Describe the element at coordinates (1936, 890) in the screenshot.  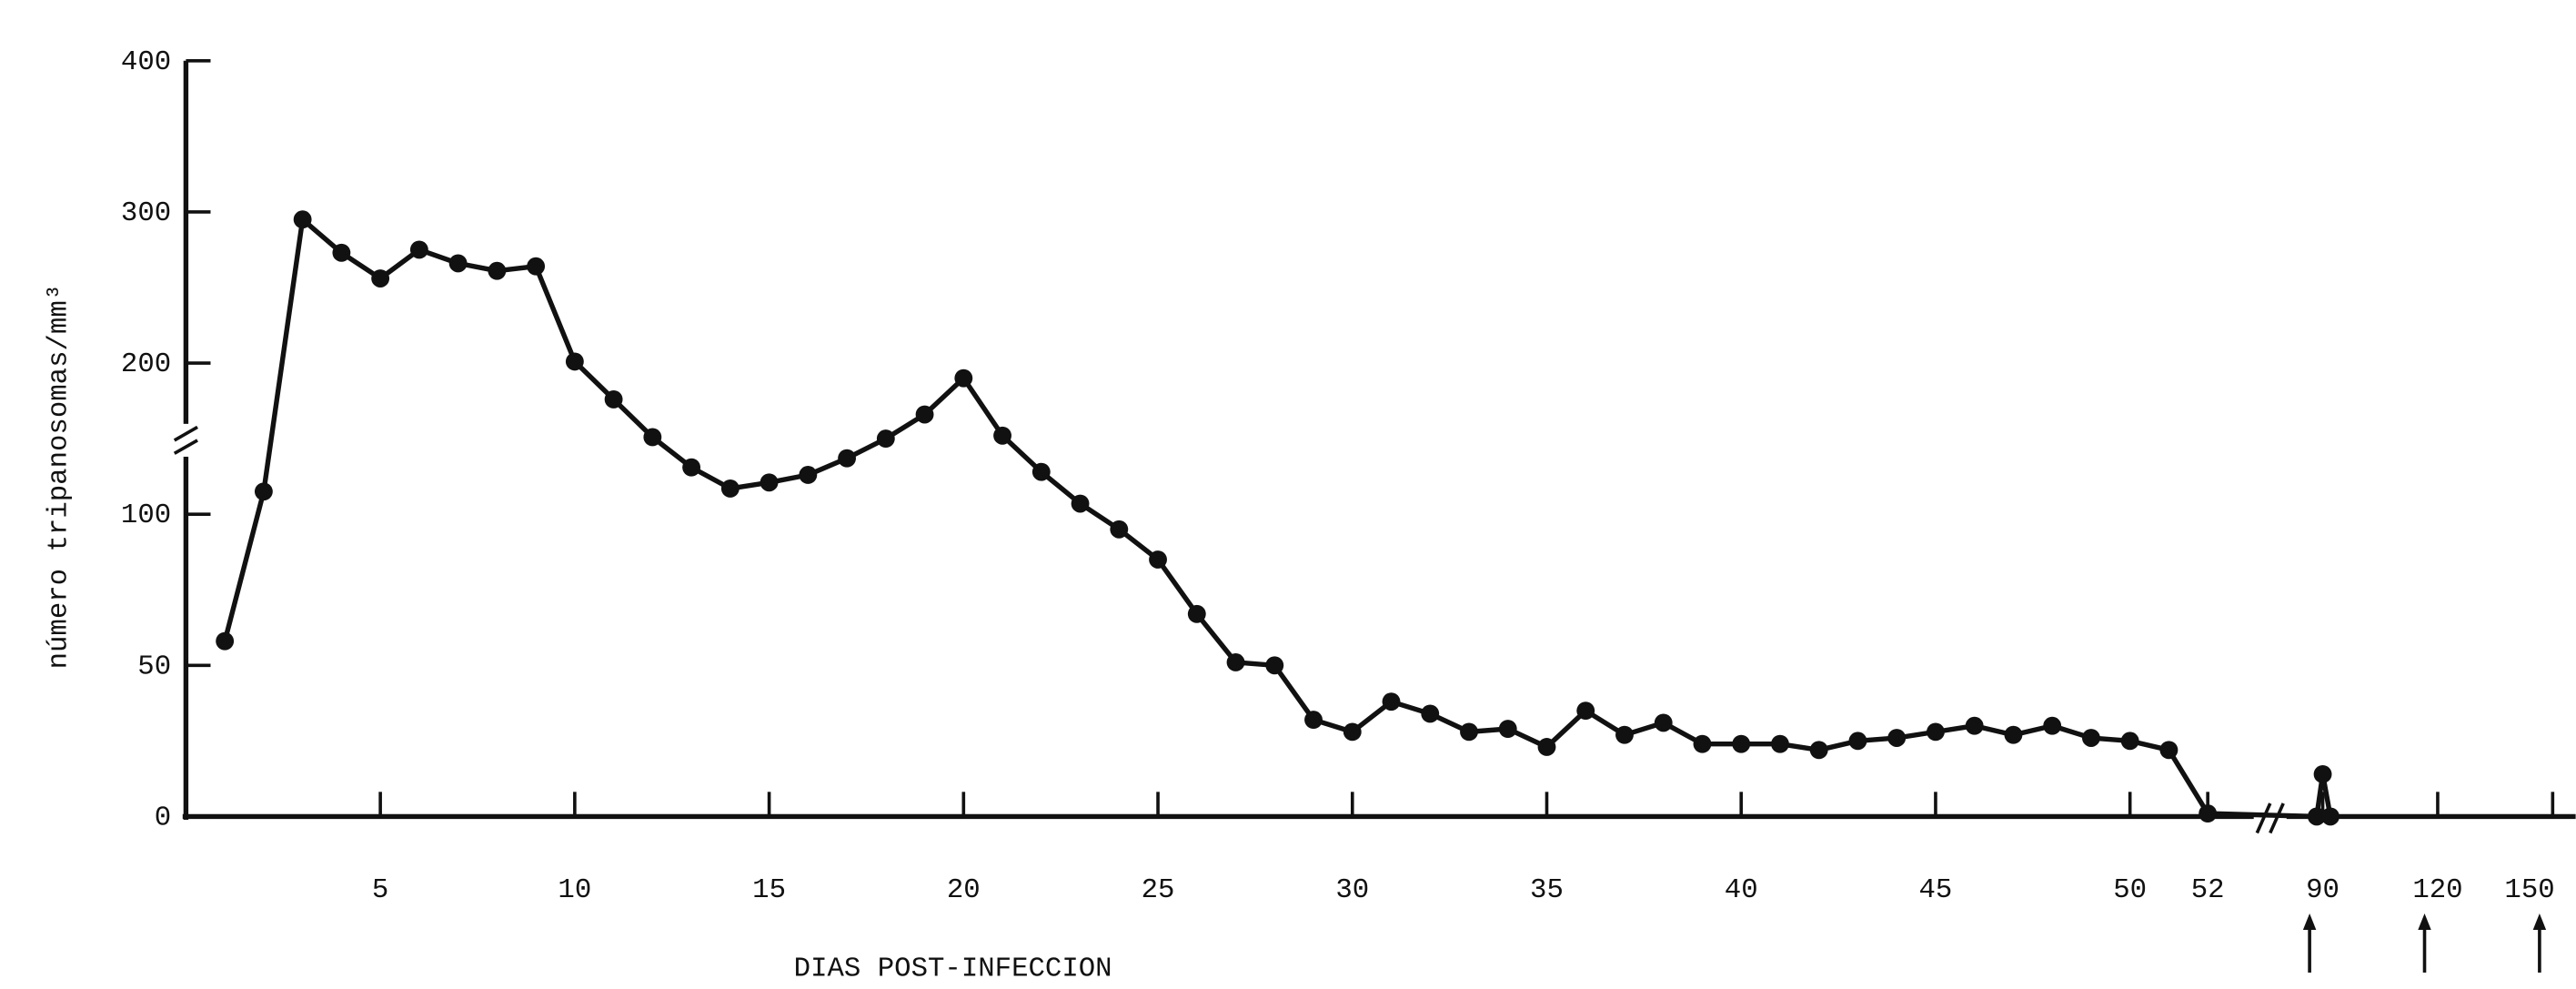
I see `x-tick-label: 45` at that location.